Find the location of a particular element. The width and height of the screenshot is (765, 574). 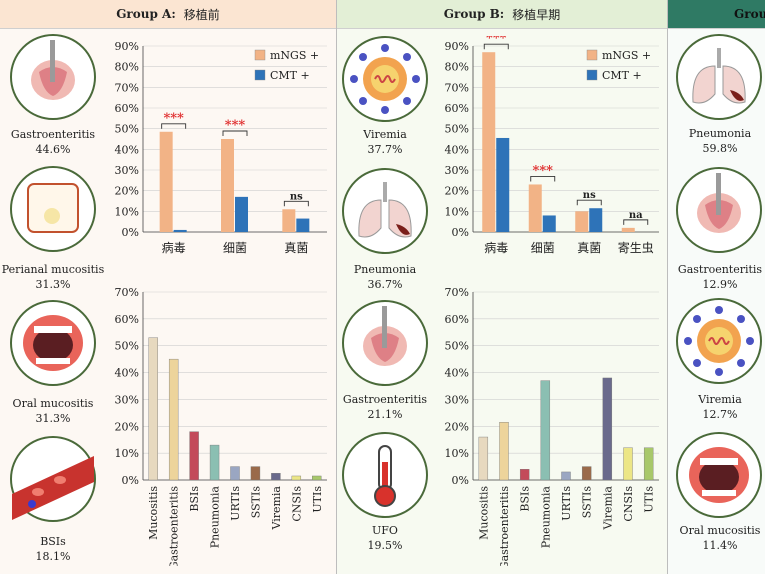

x-tick-label: 真菌 is located at coordinates (589, 248).